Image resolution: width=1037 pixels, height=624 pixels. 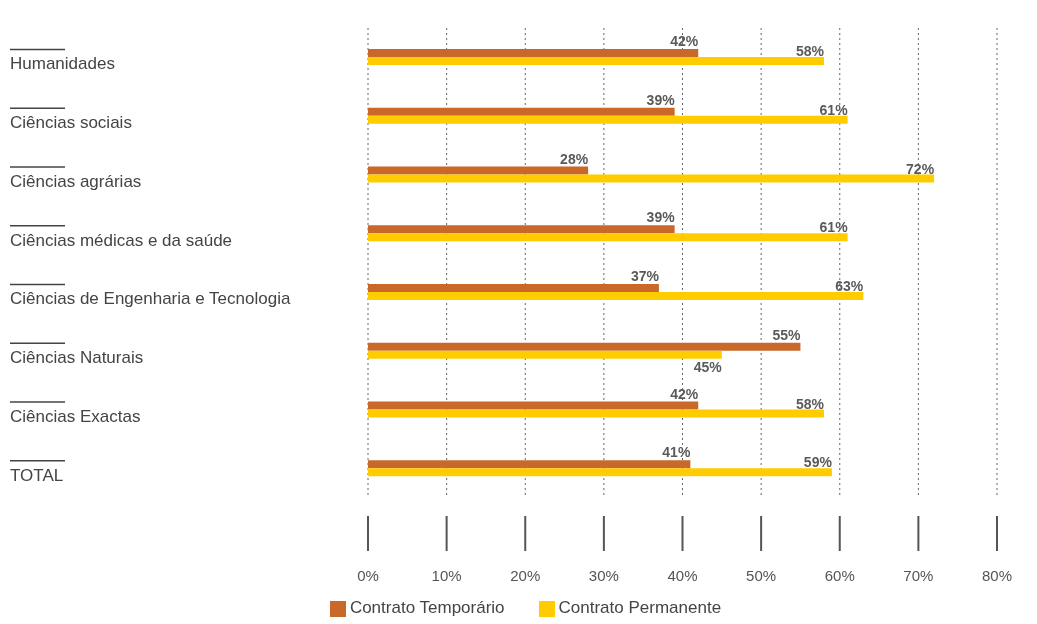 I want to click on y-tick-label: Ciências sociais, so click(x=71, y=123).